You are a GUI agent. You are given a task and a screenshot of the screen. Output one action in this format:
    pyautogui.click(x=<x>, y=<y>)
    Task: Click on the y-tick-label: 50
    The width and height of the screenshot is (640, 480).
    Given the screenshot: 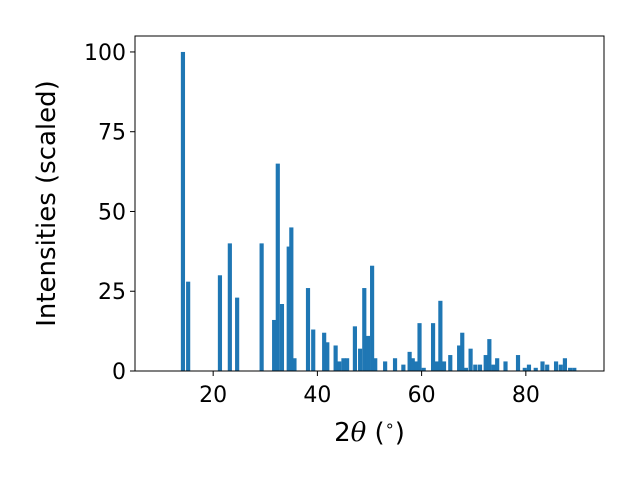 What is the action you would take?
    pyautogui.click(x=112, y=212)
    